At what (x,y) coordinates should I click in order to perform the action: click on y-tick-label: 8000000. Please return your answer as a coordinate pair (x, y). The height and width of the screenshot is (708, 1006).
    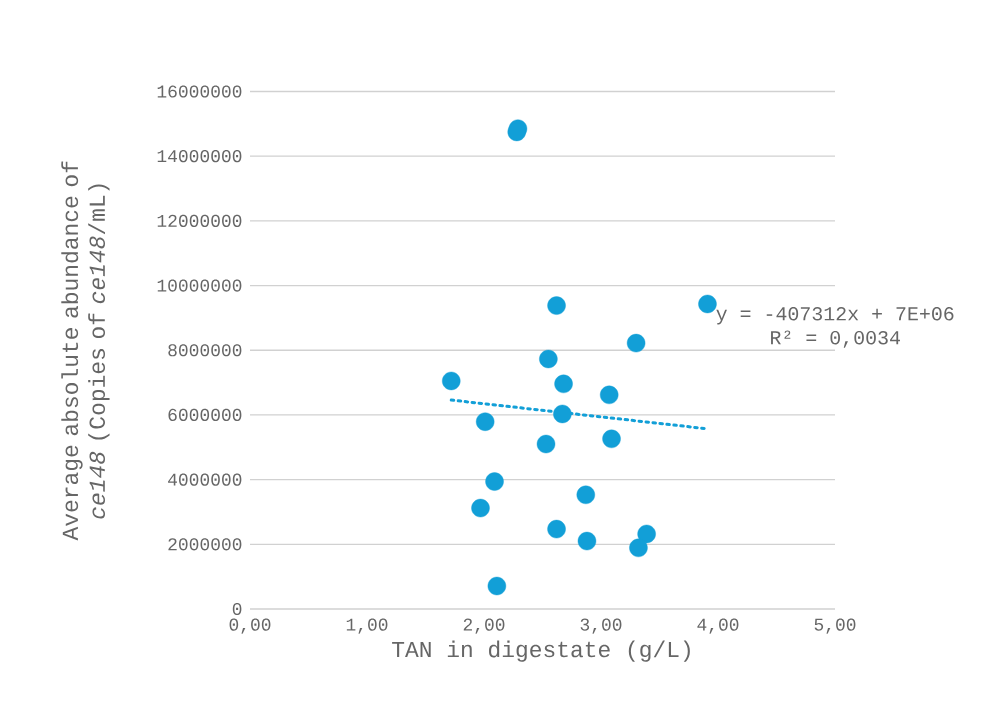
    Looking at the image, I should click on (205, 350).